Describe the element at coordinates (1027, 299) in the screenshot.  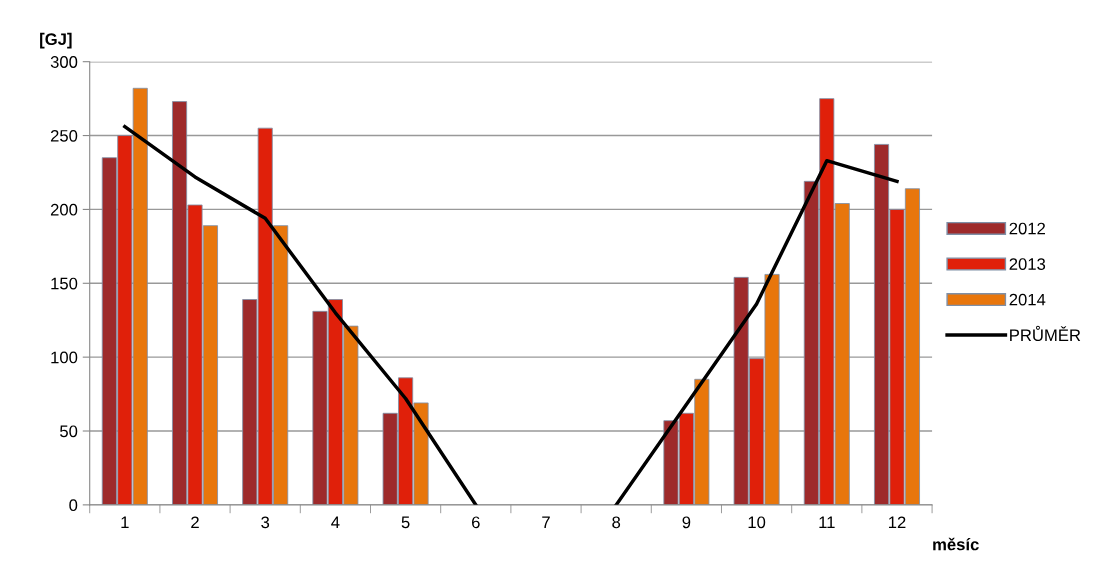
I see `legend-label: 2014` at that location.